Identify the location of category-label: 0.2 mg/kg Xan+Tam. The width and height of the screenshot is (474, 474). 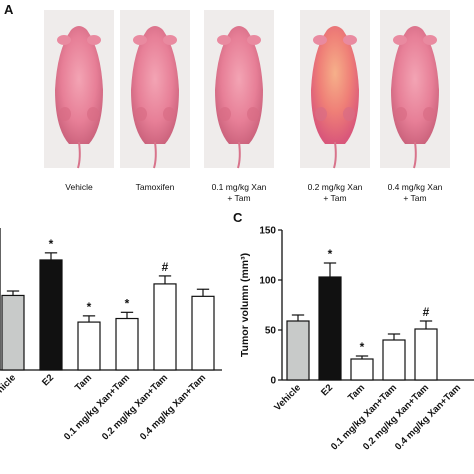
(135, 407).